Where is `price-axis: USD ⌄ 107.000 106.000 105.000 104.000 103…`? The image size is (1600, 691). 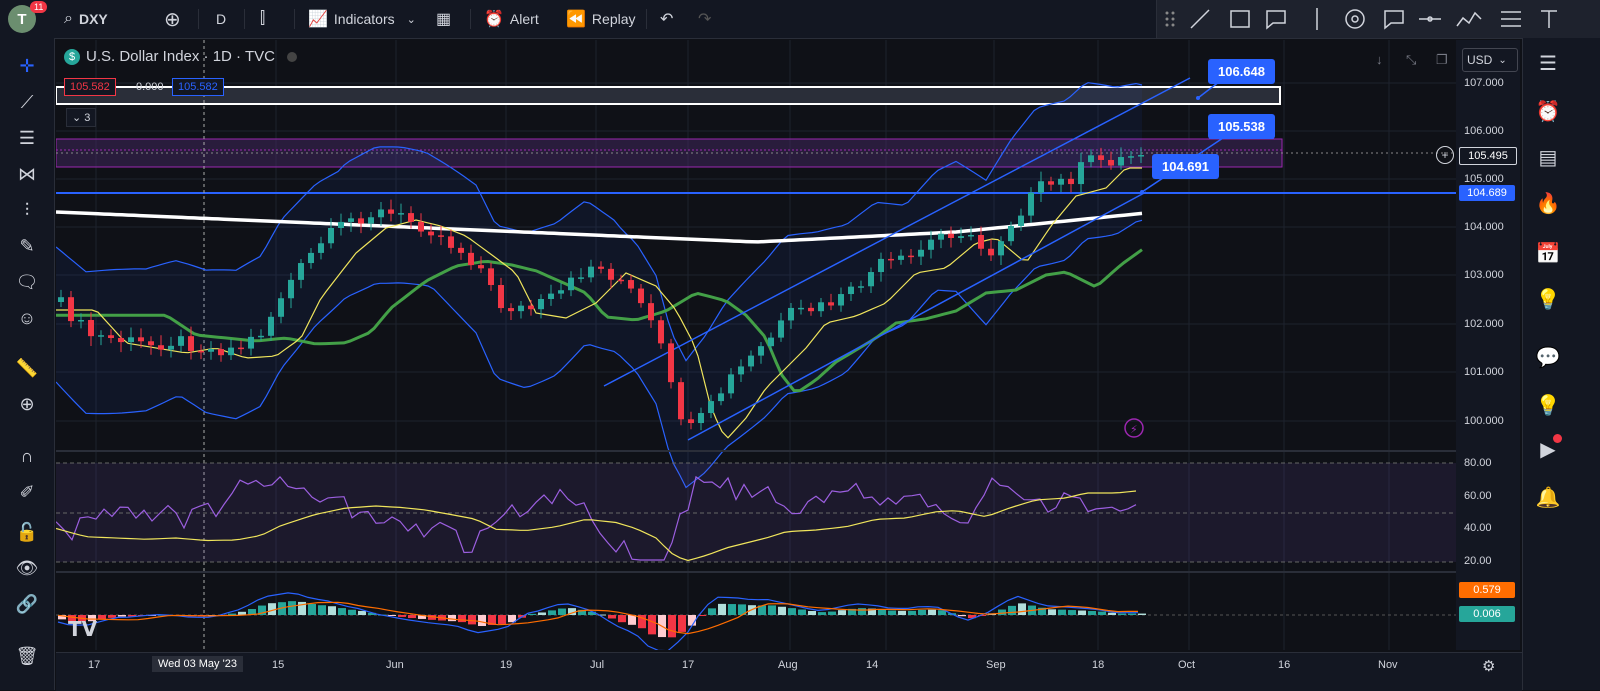 price-axis: USD ⌄ 107.000 106.000 105.000 104.000 103… is located at coordinates (1488, 345).